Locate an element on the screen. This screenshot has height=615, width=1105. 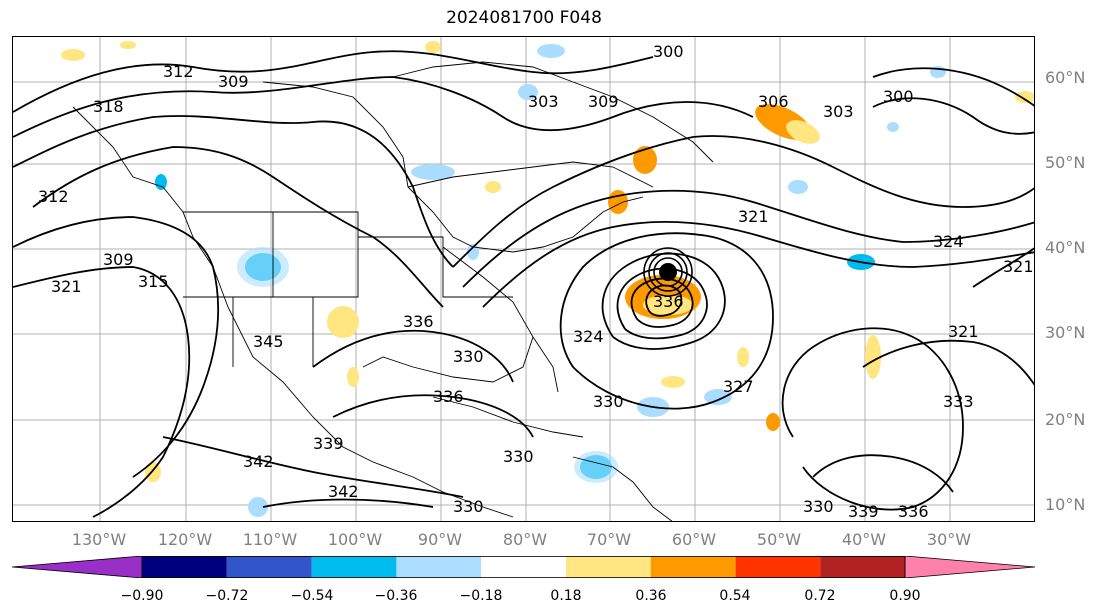
colorbar-tick: 0.54 is located at coordinates (735, 596).